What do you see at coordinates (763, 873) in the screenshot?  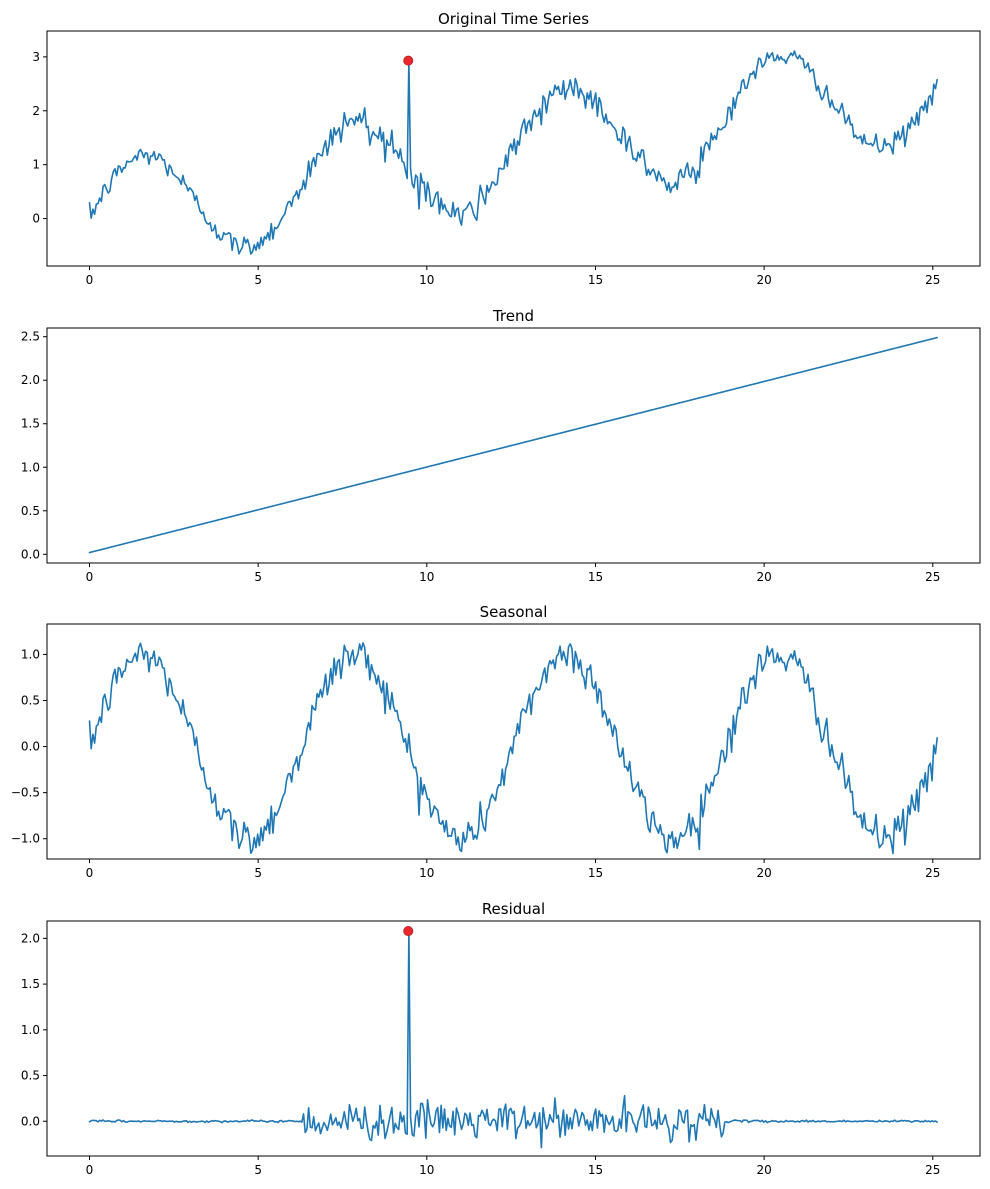 I see `seasonal-xtick-label: 20` at bounding box center [763, 873].